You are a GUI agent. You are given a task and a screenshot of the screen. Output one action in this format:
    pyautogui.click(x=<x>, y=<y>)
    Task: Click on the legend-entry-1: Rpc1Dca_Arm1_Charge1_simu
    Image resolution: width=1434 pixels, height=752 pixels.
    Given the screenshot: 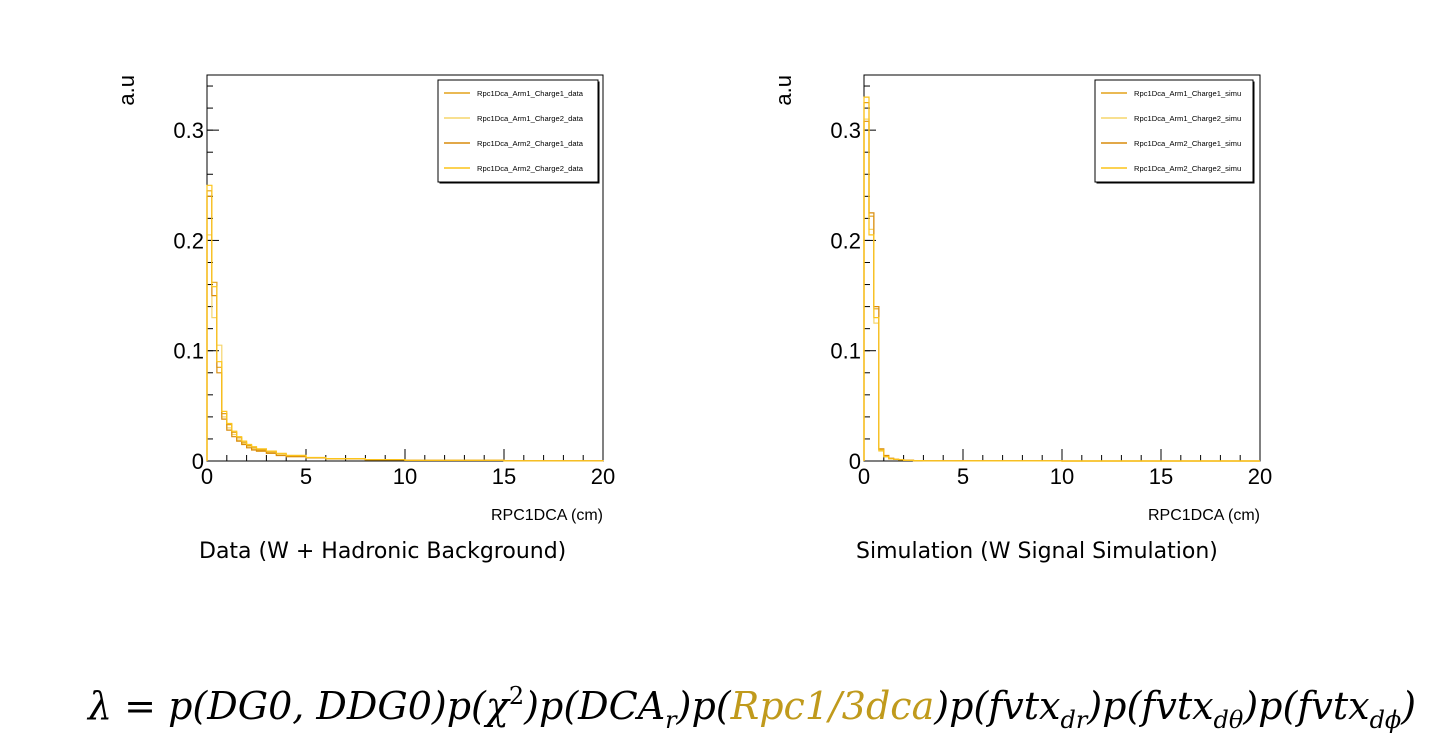 What is the action you would take?
    pyautogui.click(x=1187, y=93)
    